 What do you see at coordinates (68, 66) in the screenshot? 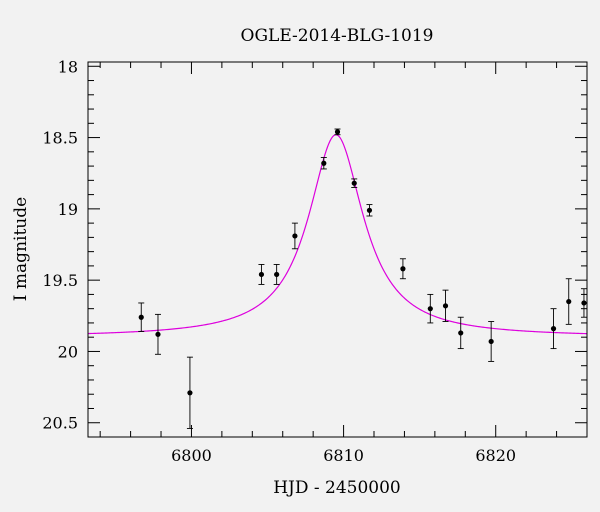
I see `y-tick-label: 18` at bounding box center [68, 66].